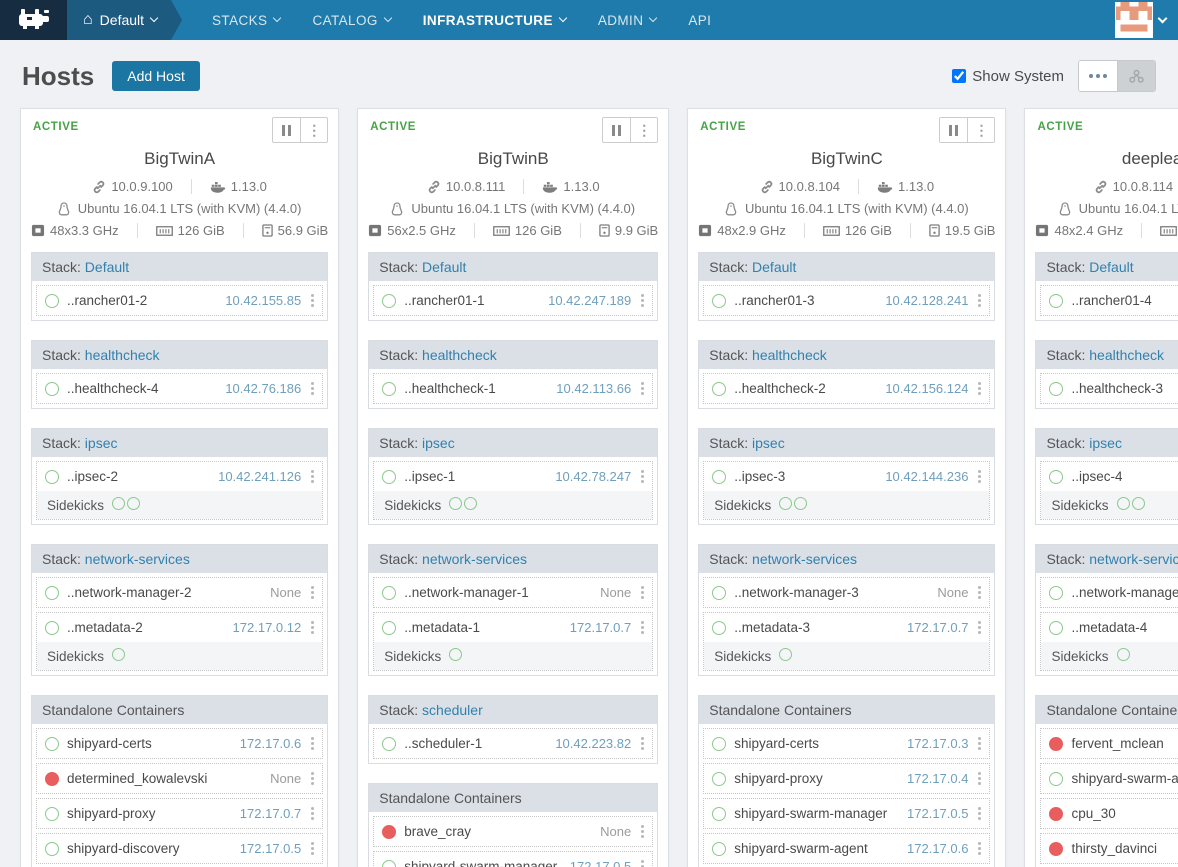 This screenshot has height=867, width=1178. Describe the element at coordinates (442, 627) in the screenshot. I see `container-name: ..metadata-1` at that location.